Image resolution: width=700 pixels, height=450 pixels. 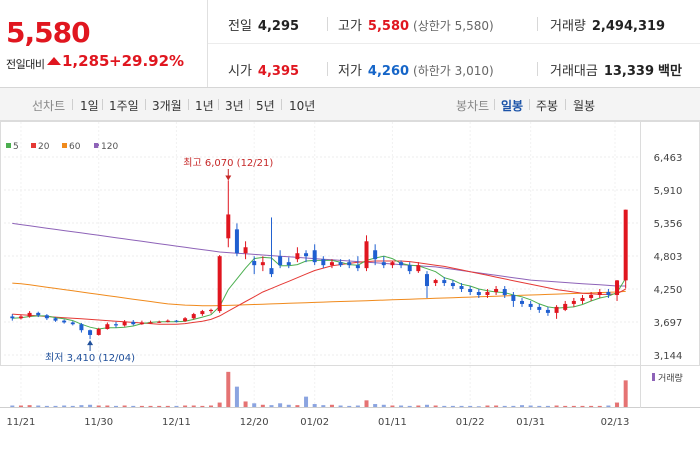 I want to click on open-value: 4,395, so click(x=278, y=71).